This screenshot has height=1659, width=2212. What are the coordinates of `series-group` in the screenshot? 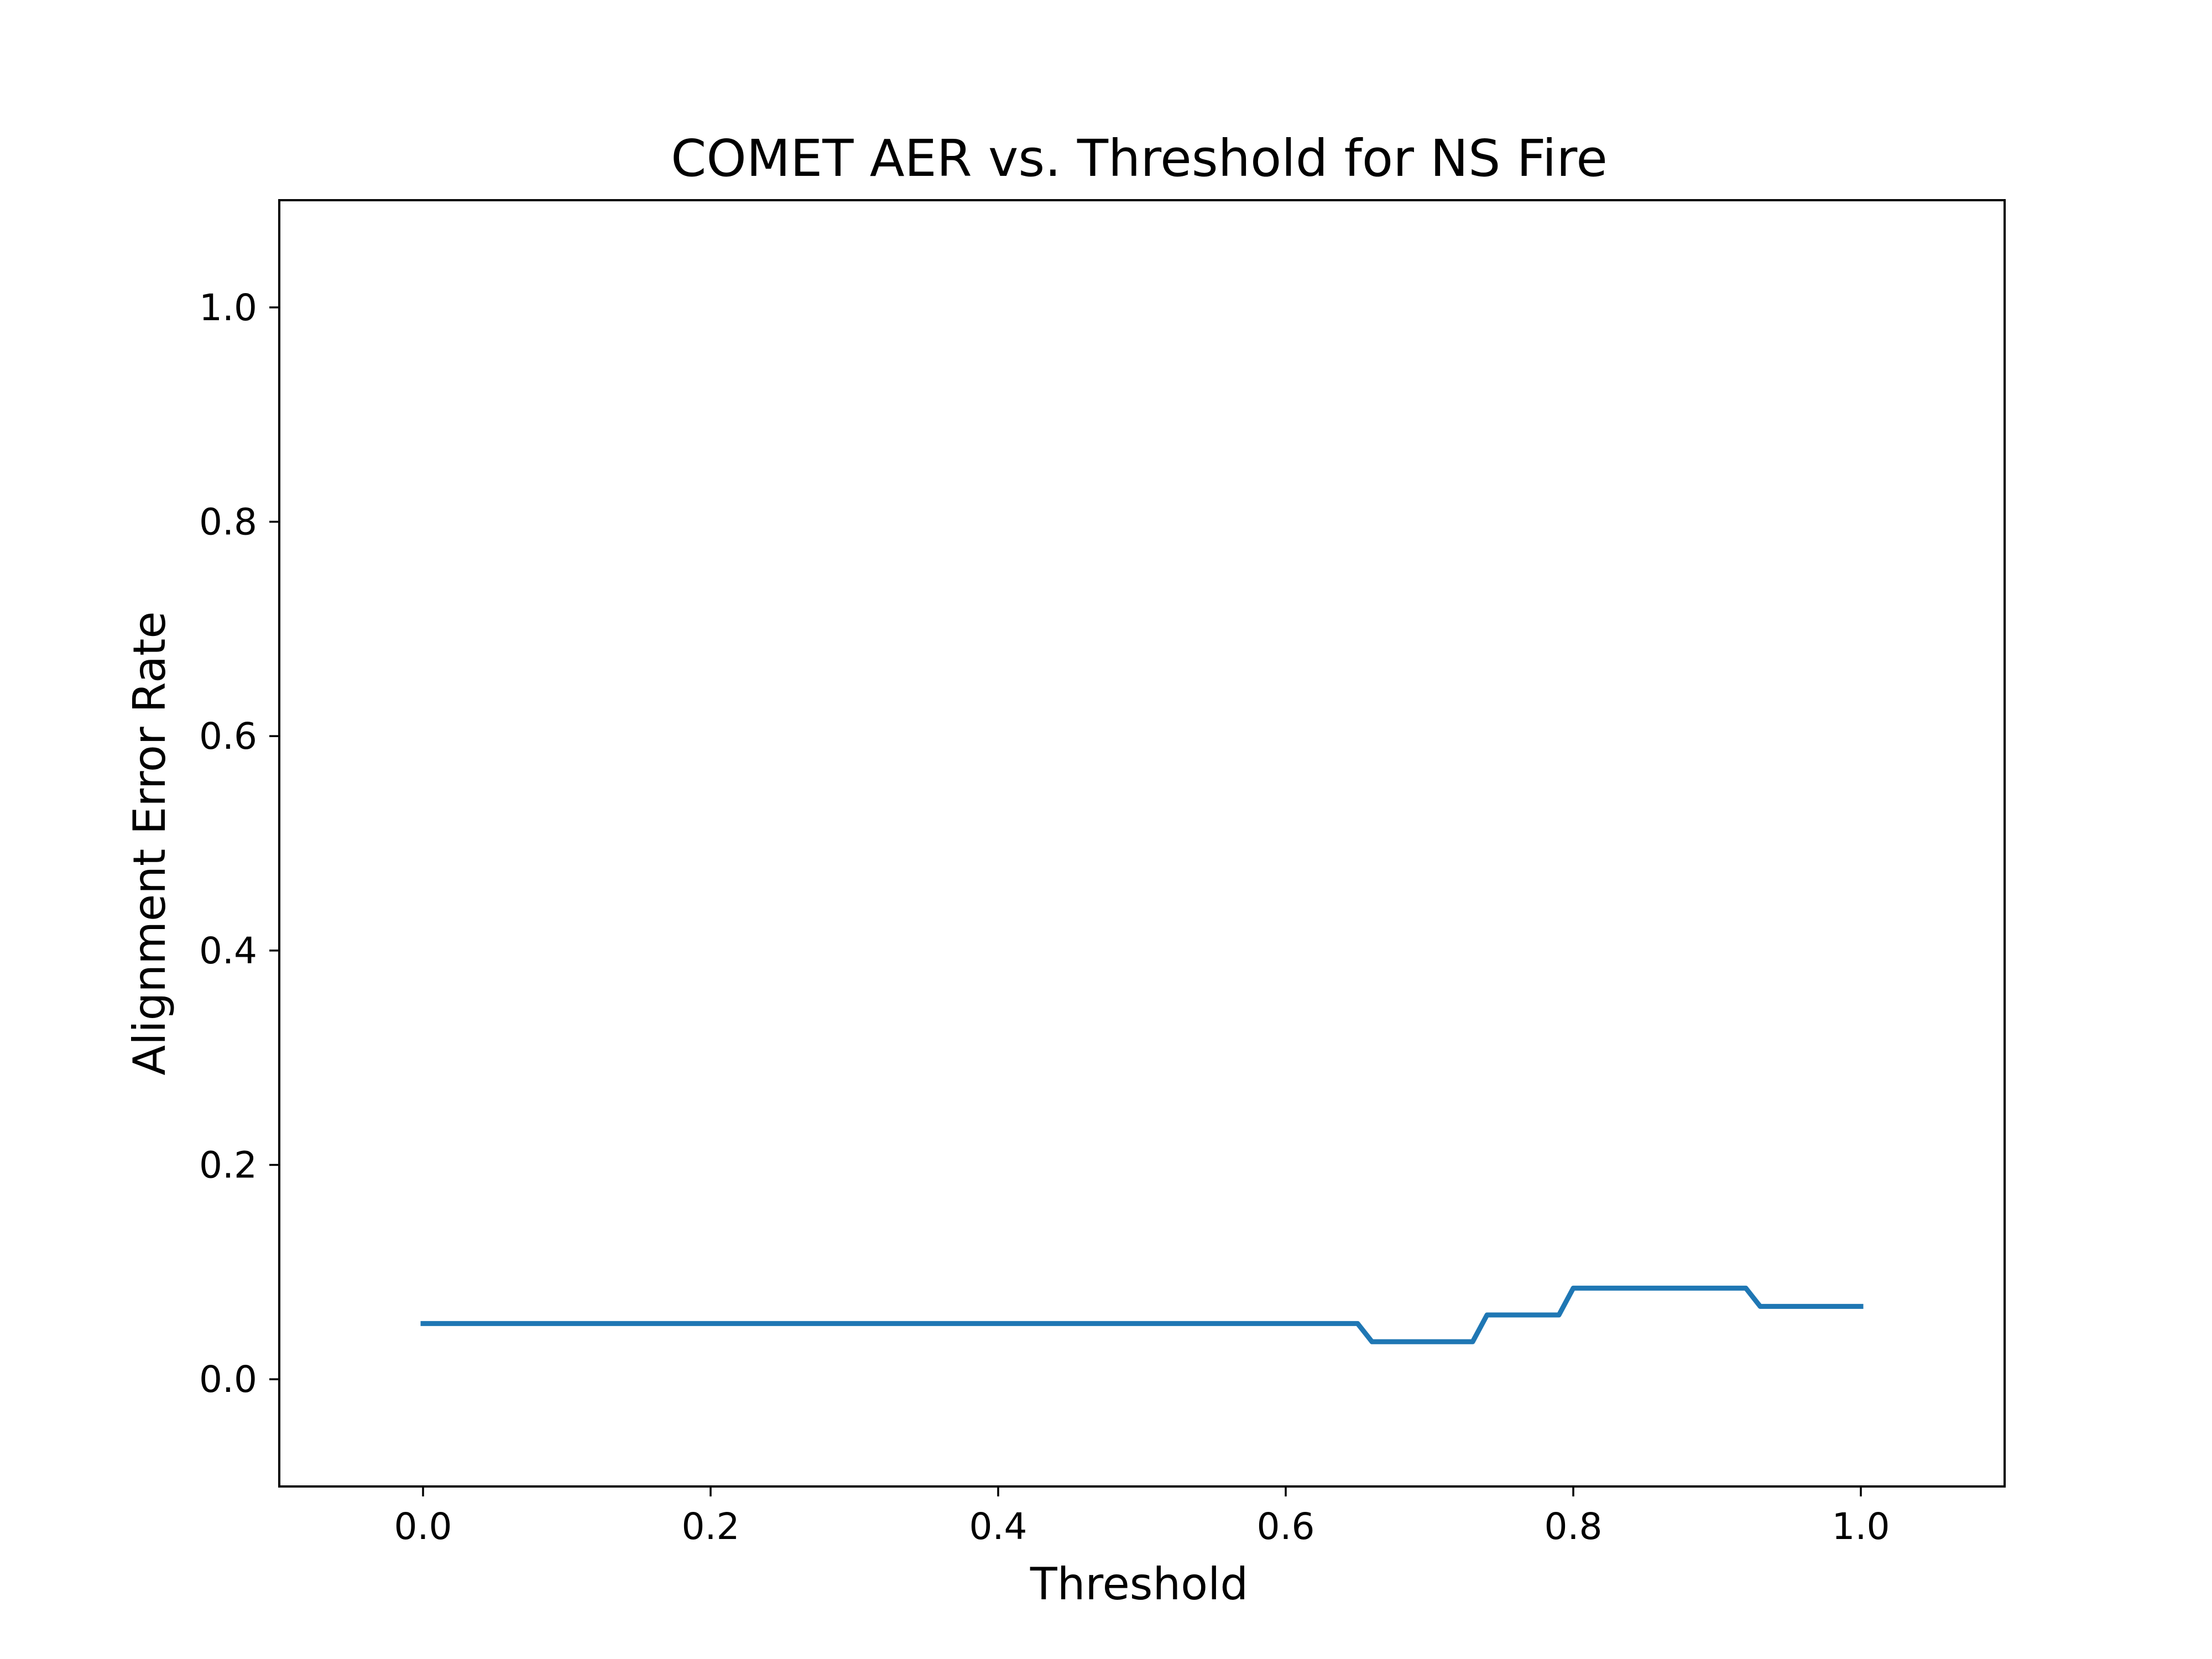 It's located at (1142, 1314).